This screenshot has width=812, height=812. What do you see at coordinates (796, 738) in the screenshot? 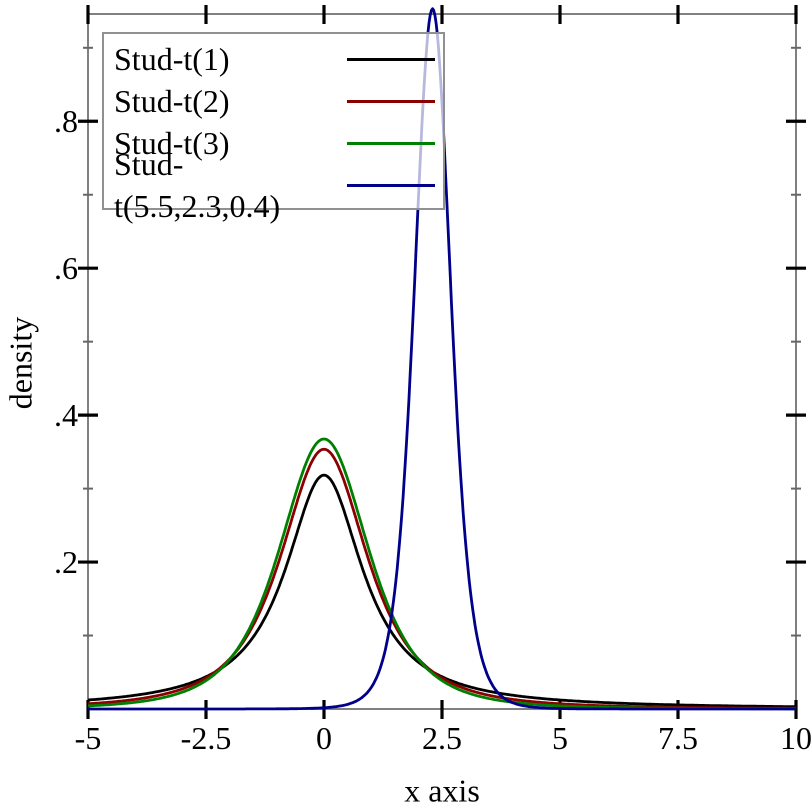
I see `x-tick-label: 10` at bounding box center [796, 738].